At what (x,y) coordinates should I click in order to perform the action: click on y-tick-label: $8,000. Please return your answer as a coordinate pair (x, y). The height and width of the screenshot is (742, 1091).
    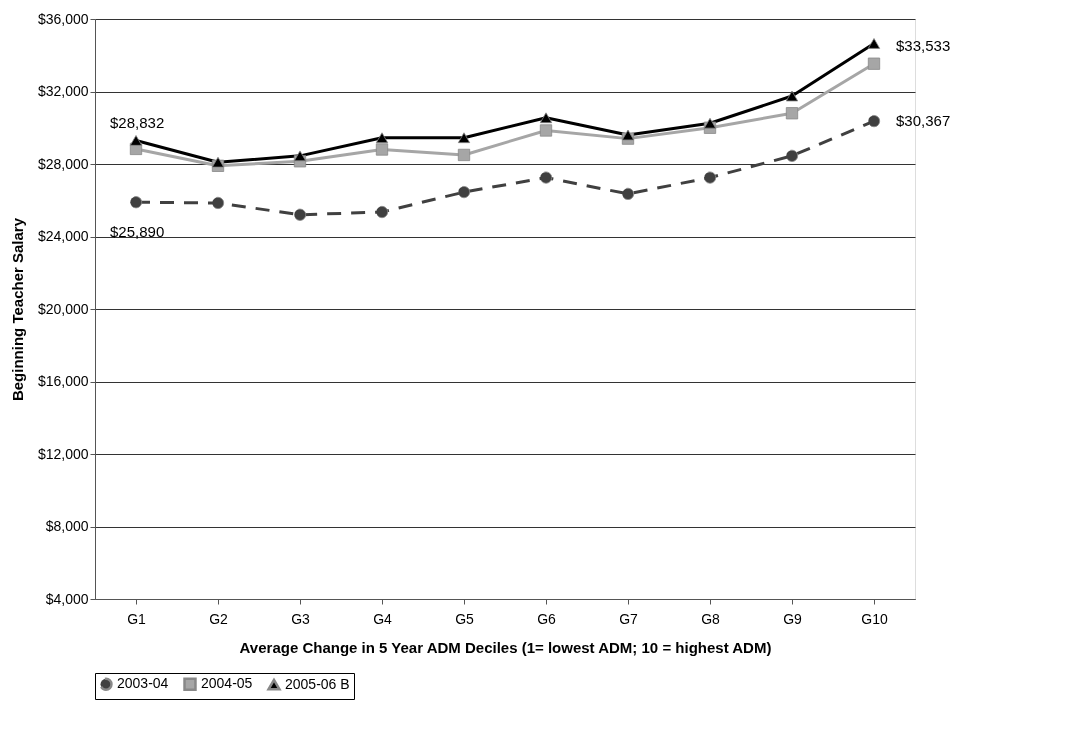
    Looking at the image, I should click on (67, 526).